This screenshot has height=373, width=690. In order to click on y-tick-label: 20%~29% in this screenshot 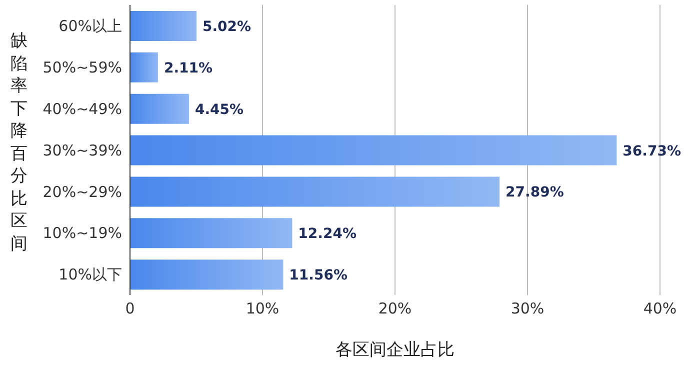, I will do `click(82, 191)`.